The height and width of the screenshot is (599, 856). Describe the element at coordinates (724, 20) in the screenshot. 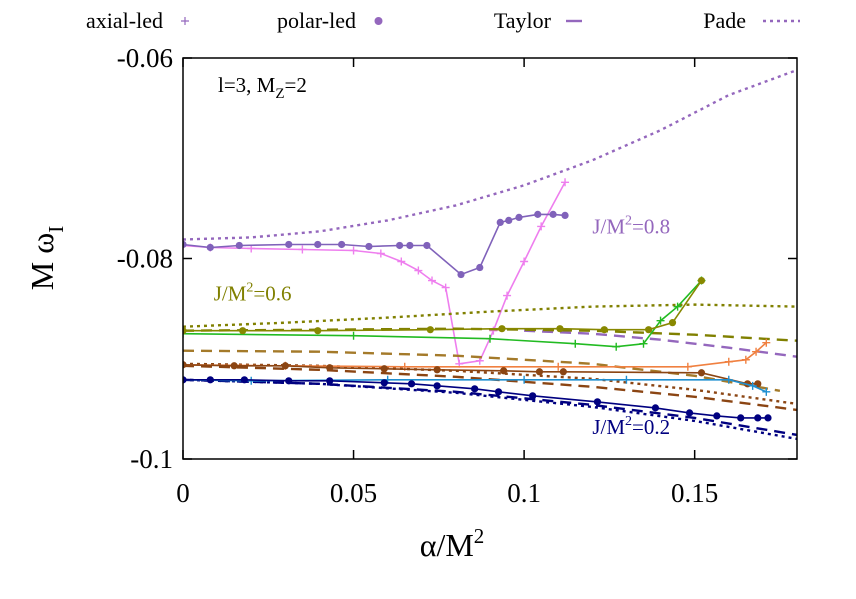

I see `legend-label: Pade` at that location.